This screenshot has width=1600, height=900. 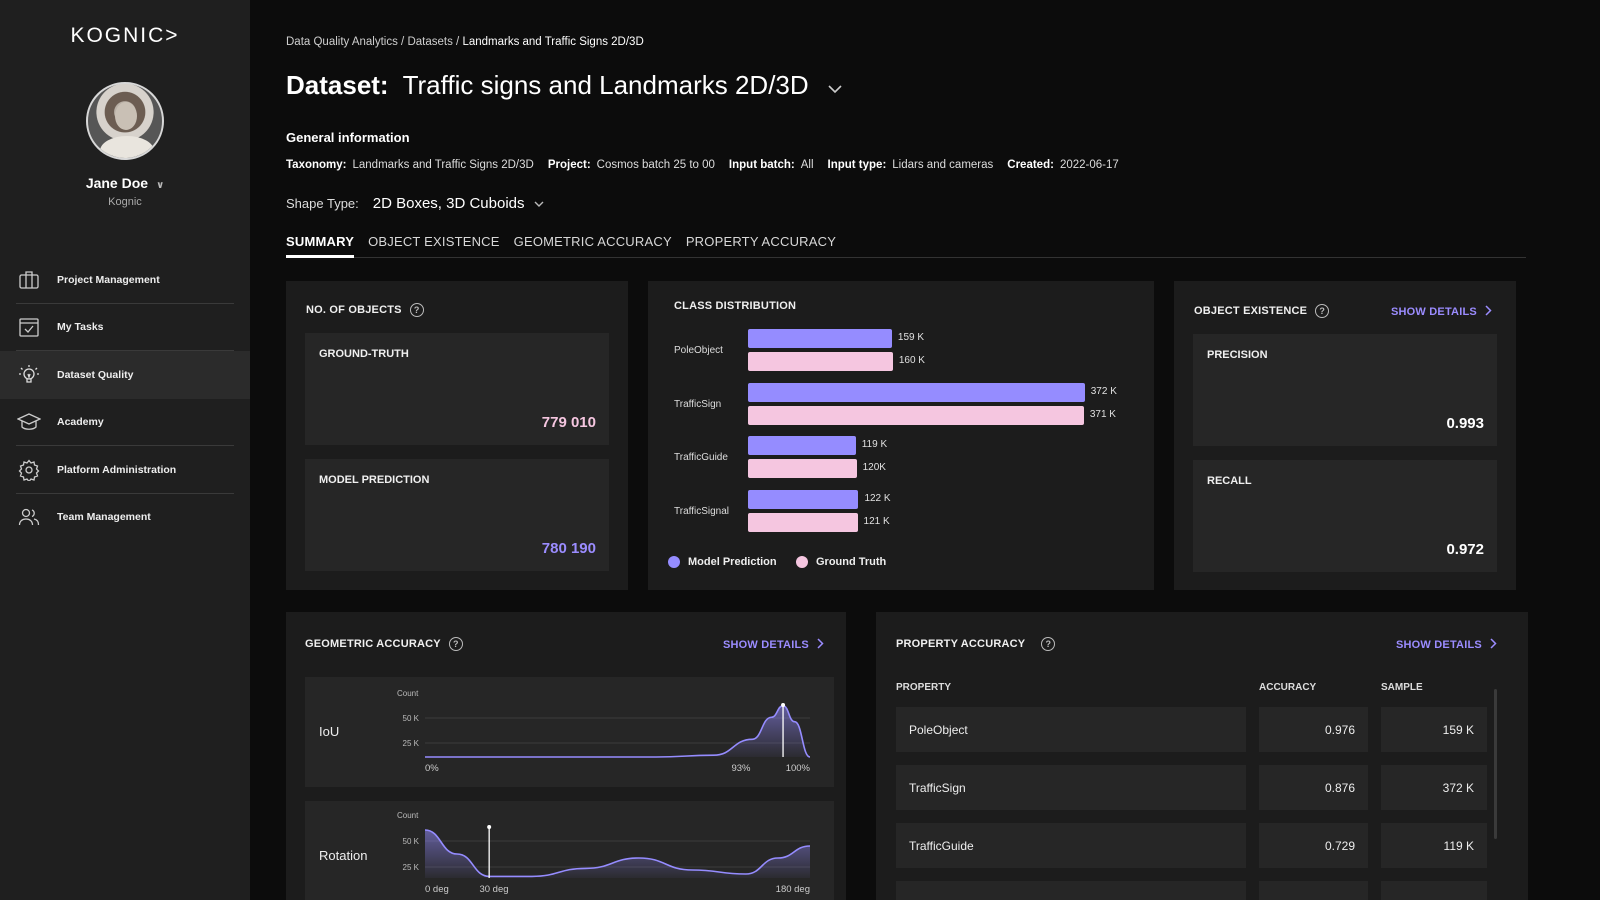 I want to click on iou-histogram: Count 50 K 25 K 0% 93% 100%, so click(x=604, y=731).